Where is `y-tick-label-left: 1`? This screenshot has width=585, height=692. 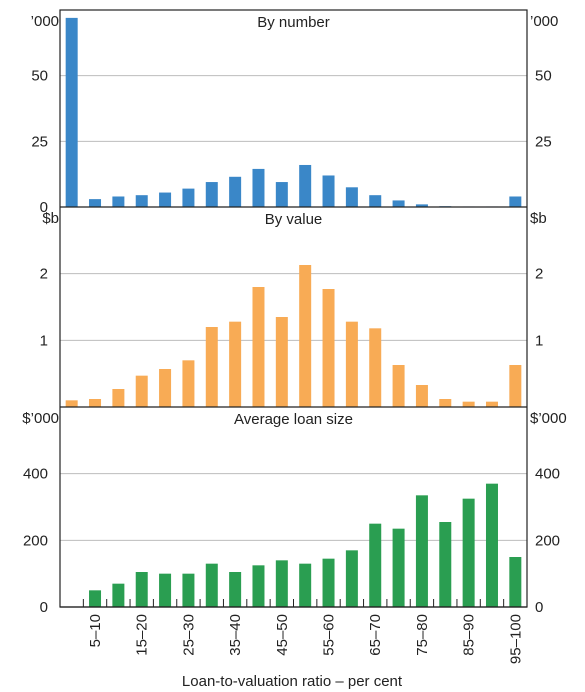
y-tick-label-left: 1 is located at coordinates (44, 340).